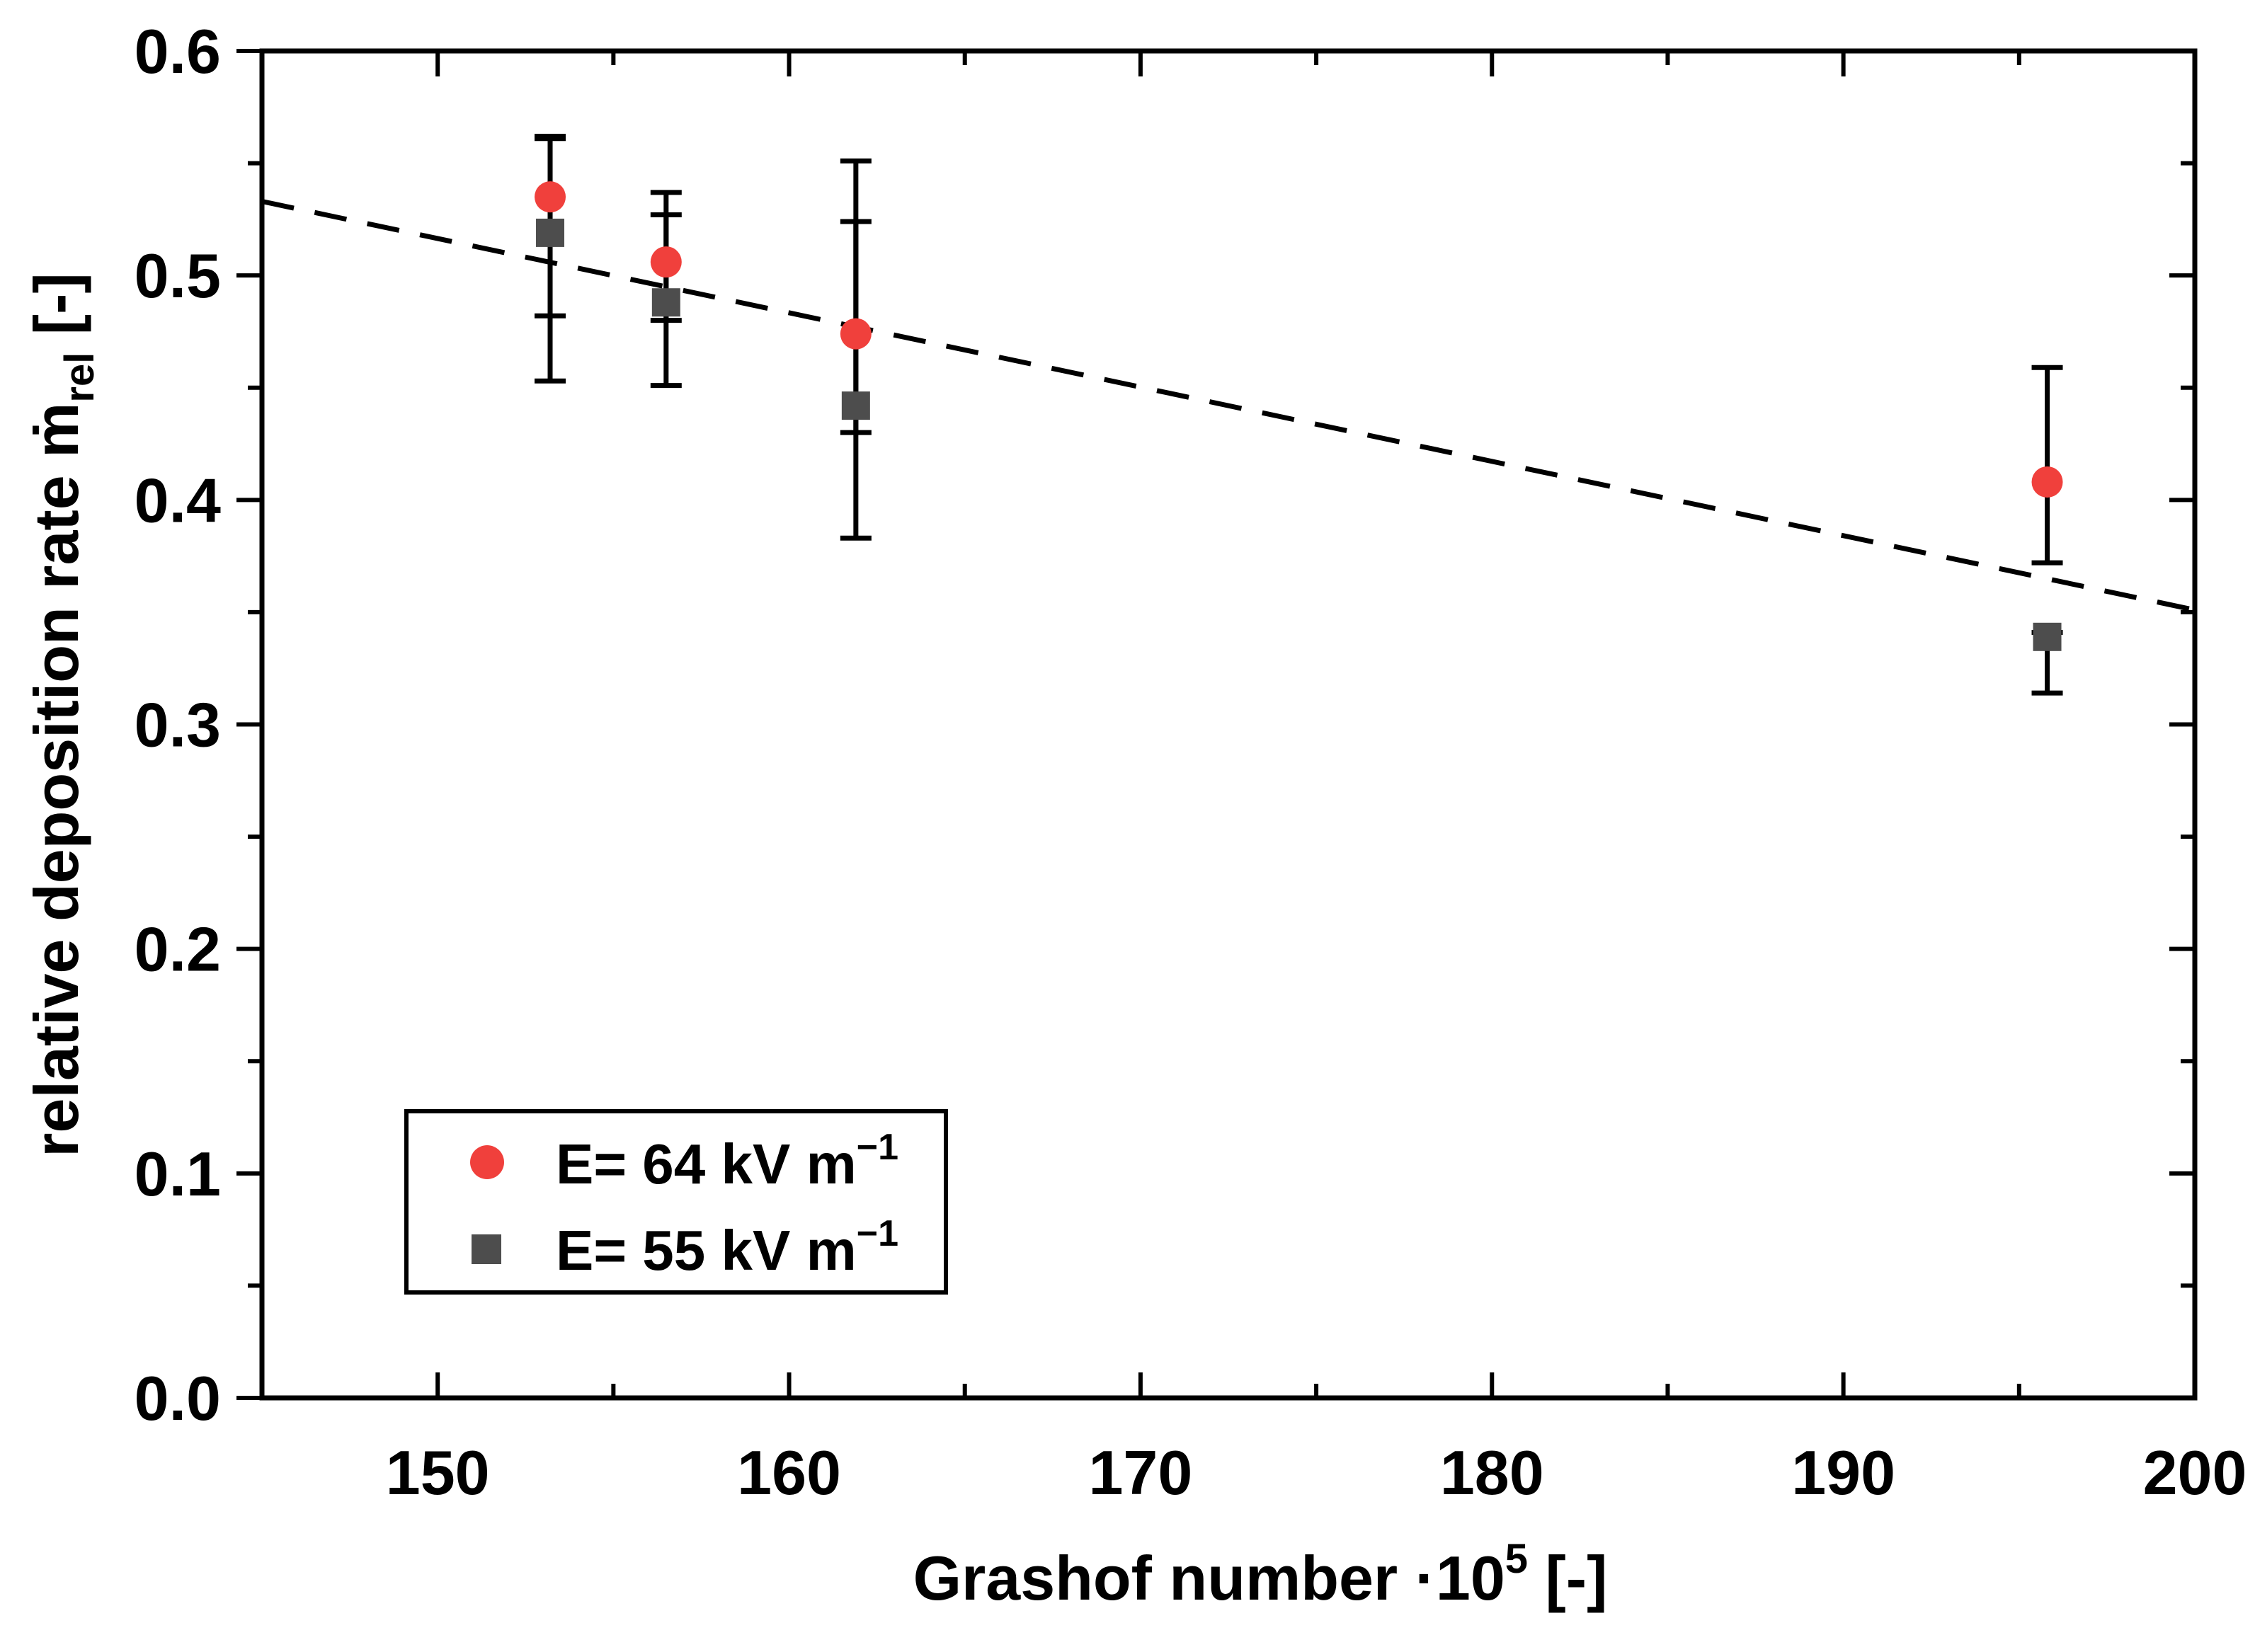 The image size is (2255, 1652). Describe the element at coordinates (56, 312) in the screenshot. I see `y-axis-title-tail: [-]` at that location.